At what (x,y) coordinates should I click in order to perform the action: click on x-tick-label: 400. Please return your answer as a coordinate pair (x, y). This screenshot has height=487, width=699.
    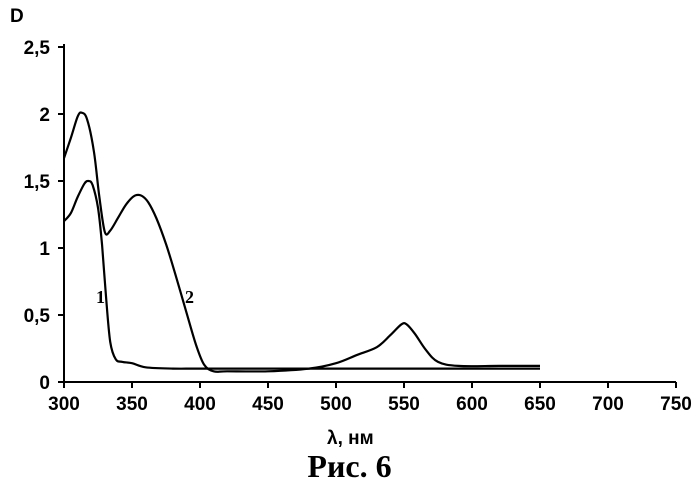
    Looking at the image, I should click on (200, 404).